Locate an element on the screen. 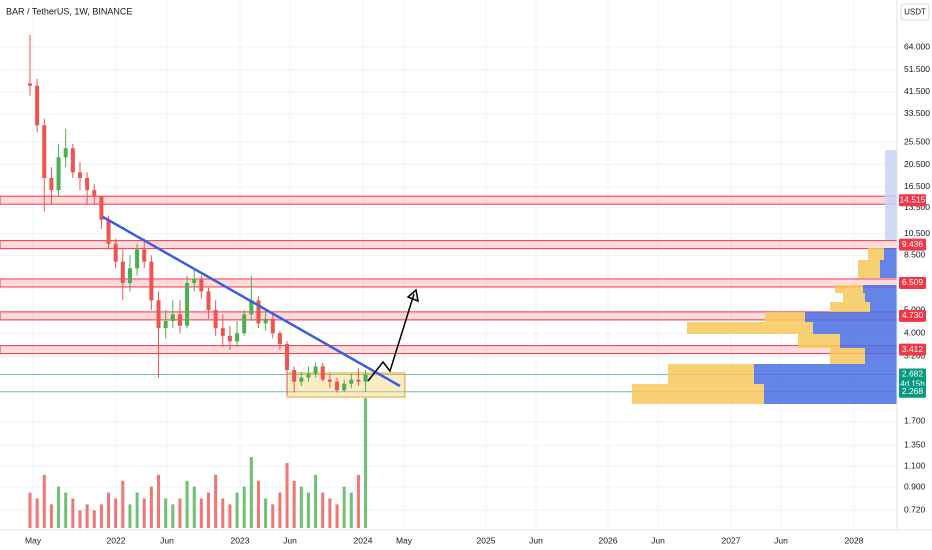 The height and width of the screenshot is (550, 932). level-label: 3.412 is located at coordinates (913, 349).